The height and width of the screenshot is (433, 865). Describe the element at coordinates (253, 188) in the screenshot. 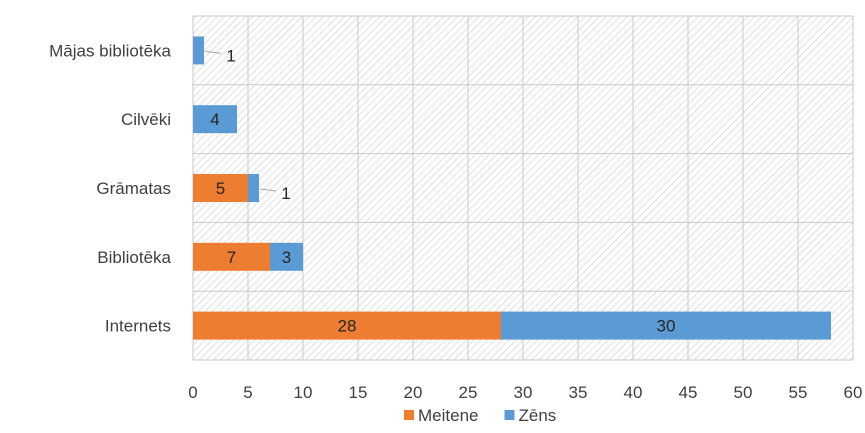

I see `bar-zēns-2` at that location.